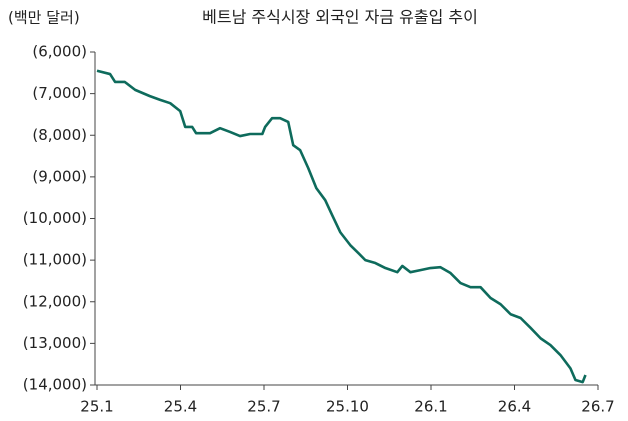 This screenshot has width=628, height=421. Describe the element at coordinates (430, 407) in the screenshot. I see `x-tick-label: 26.1` at that location.